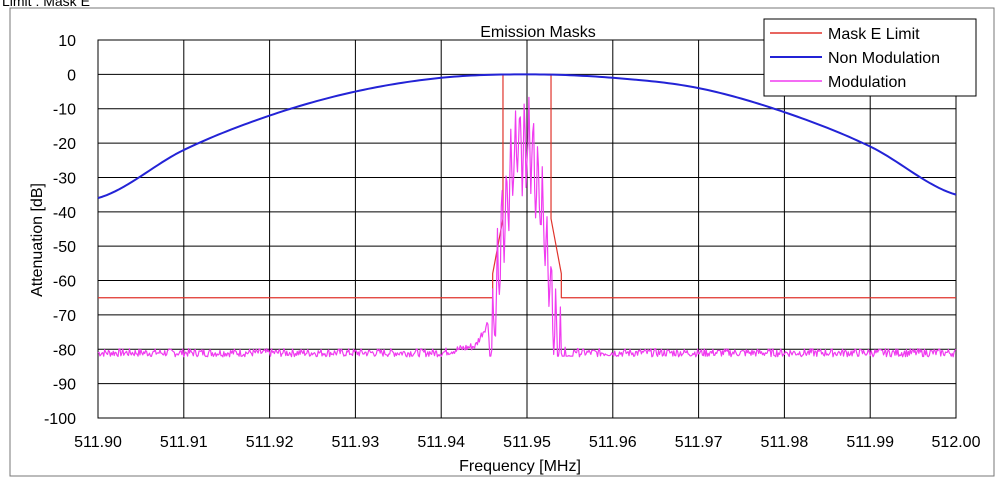  I want to click on x-axis-label: Frequency [MHz], so click(520, 466).